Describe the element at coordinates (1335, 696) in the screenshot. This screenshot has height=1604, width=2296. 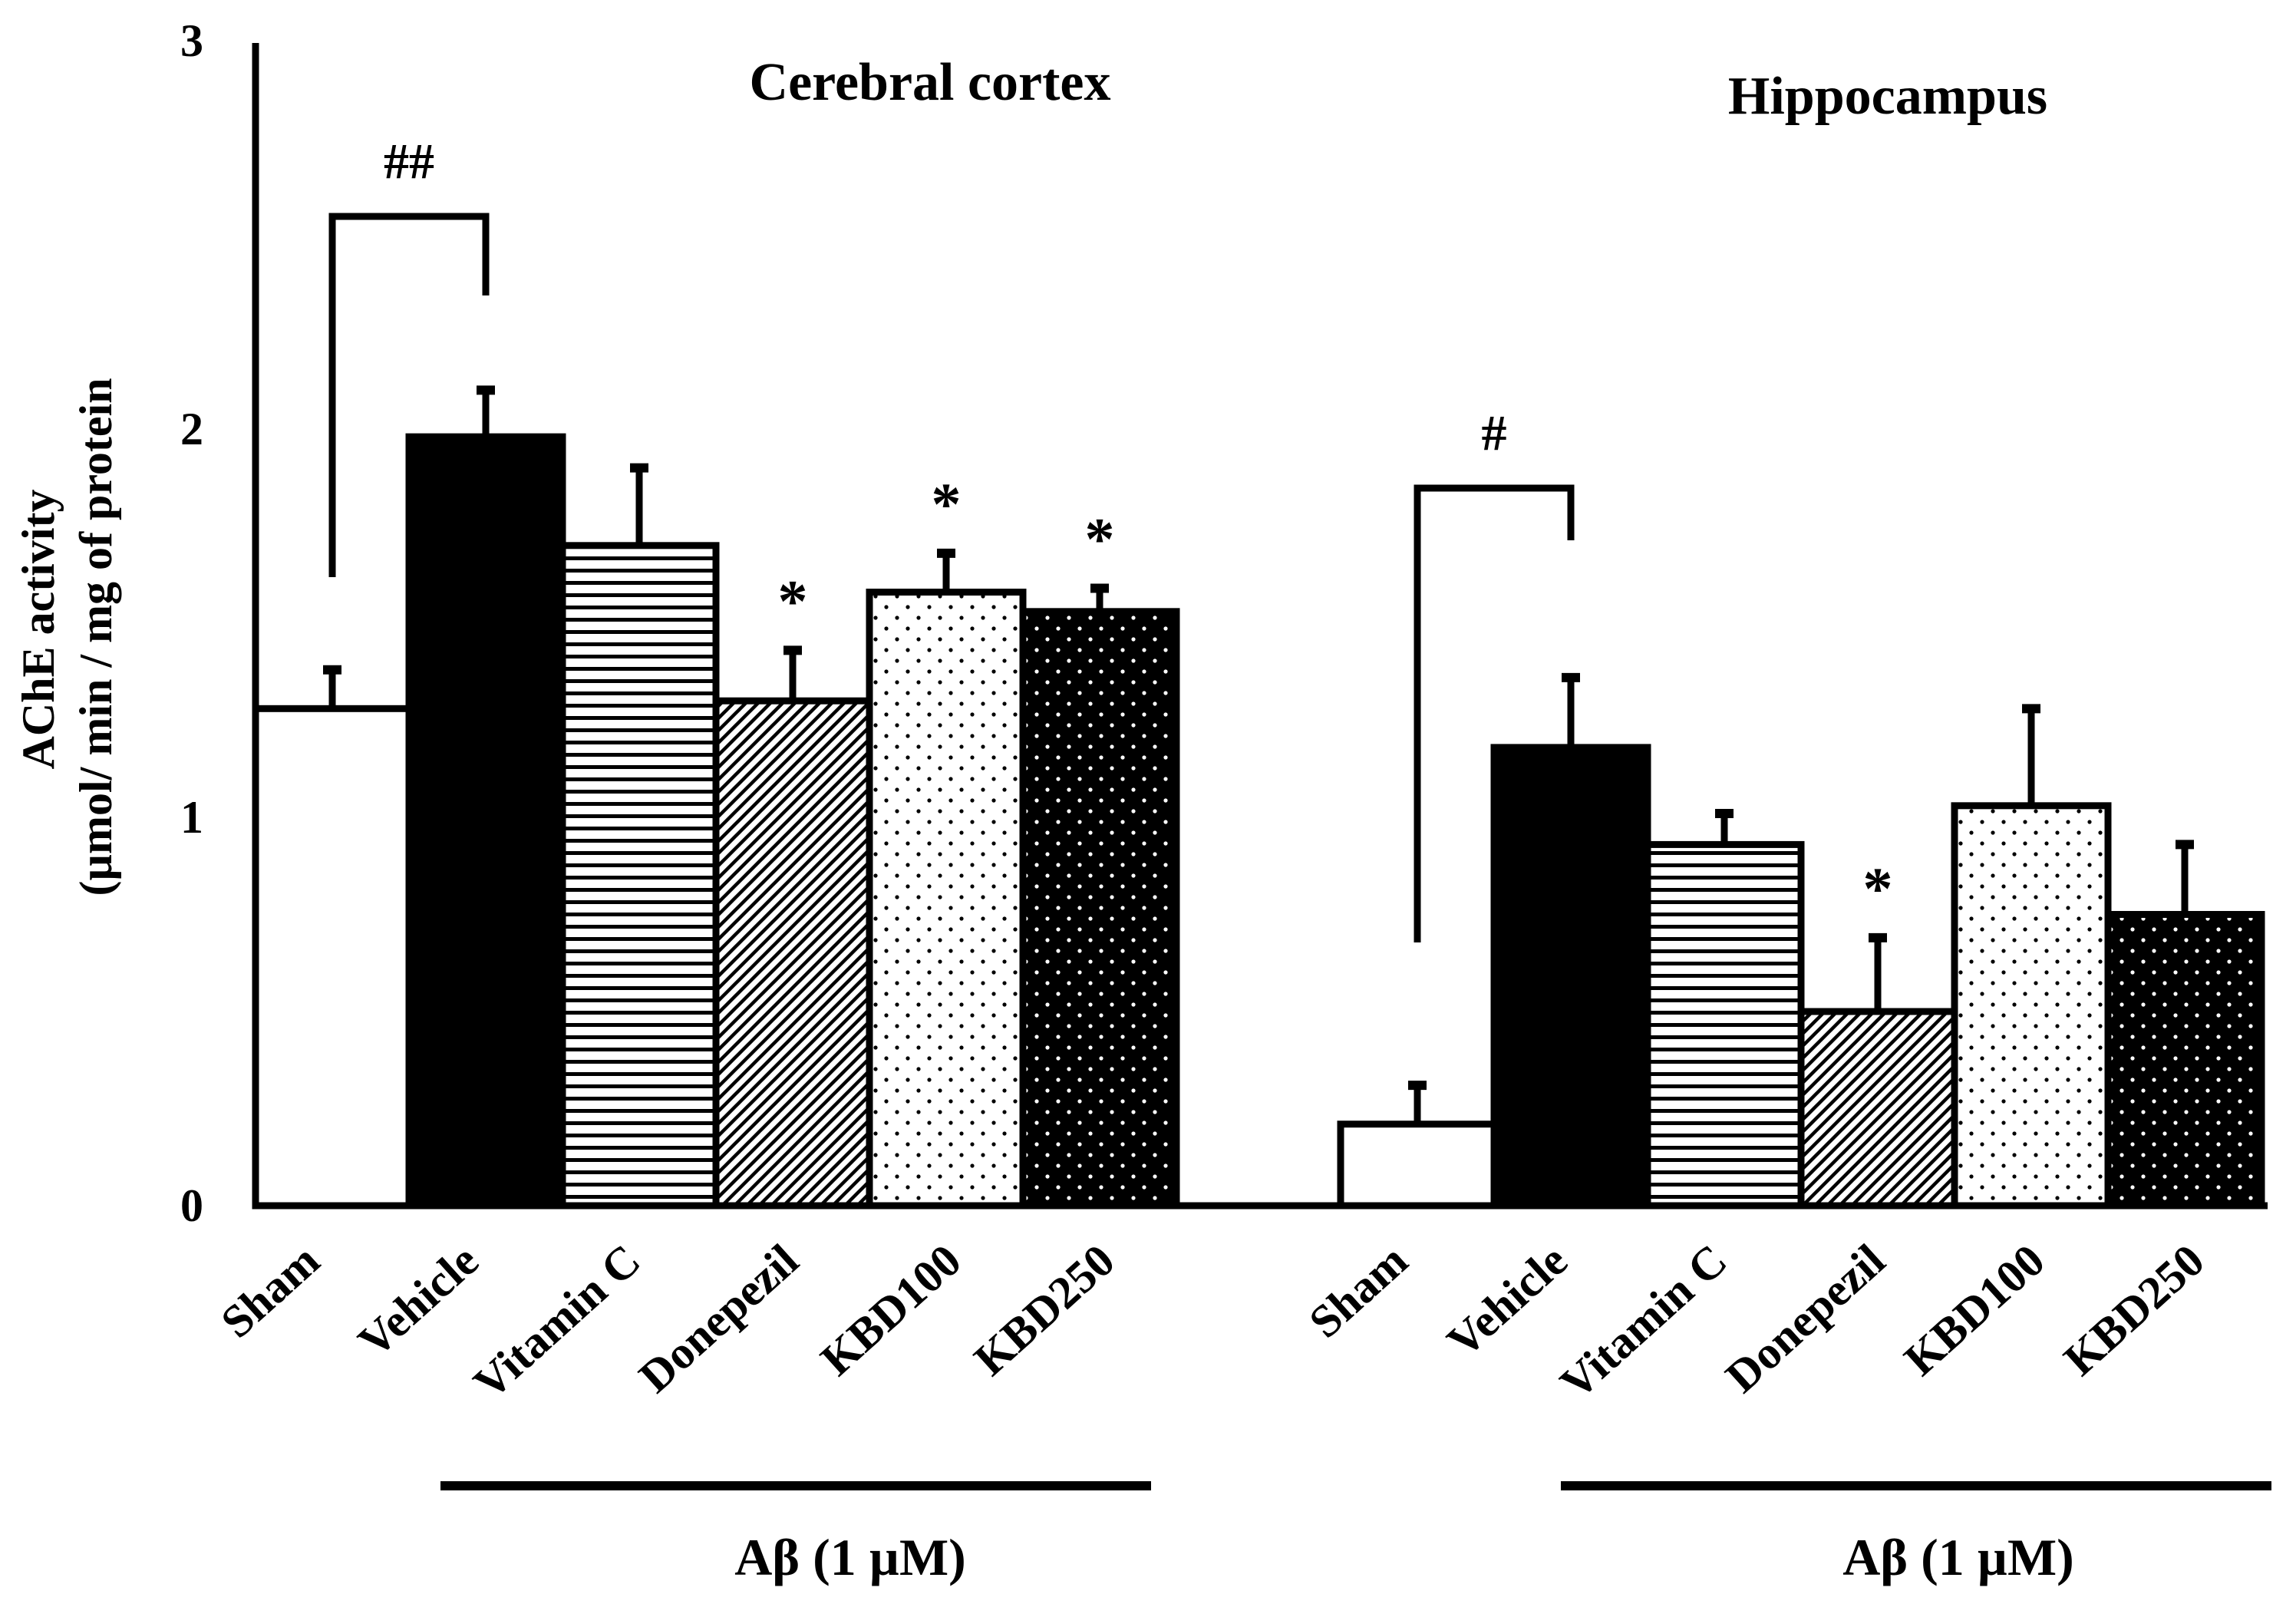
I see `significance-markers: * * * *` at that location.